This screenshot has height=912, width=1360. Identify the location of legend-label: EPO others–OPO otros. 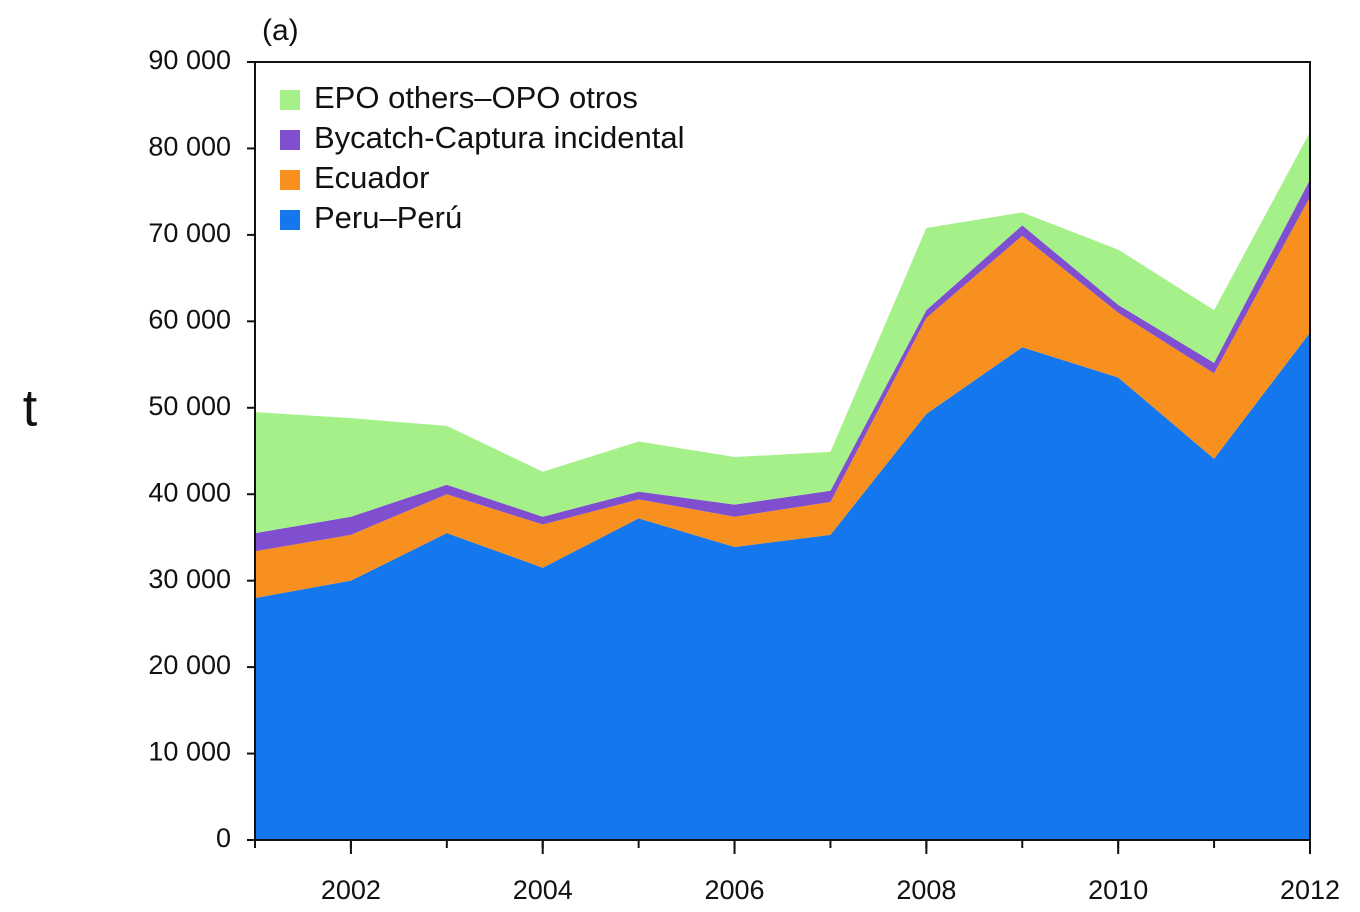
(476, 97).